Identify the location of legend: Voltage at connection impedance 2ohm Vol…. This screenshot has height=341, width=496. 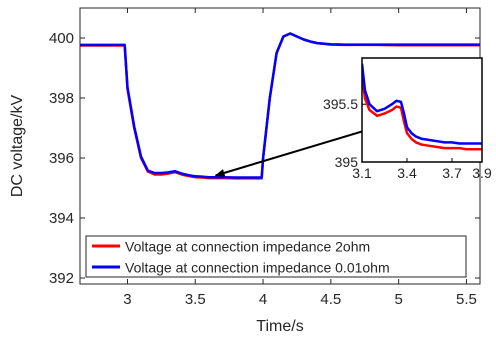
(276, 256).